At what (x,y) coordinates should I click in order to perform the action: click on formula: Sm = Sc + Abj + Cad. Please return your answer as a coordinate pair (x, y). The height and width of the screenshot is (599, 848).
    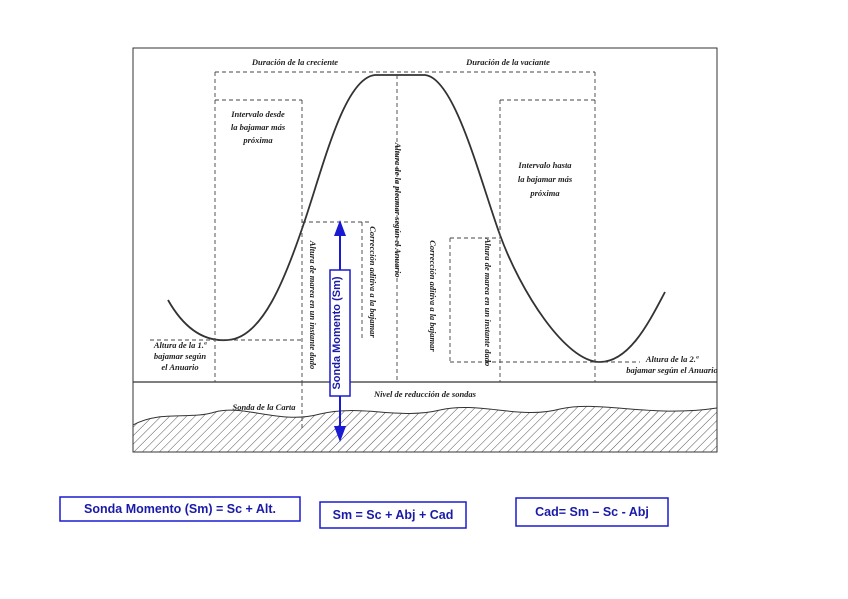
    Looking at the image, I should click on (393, 515).